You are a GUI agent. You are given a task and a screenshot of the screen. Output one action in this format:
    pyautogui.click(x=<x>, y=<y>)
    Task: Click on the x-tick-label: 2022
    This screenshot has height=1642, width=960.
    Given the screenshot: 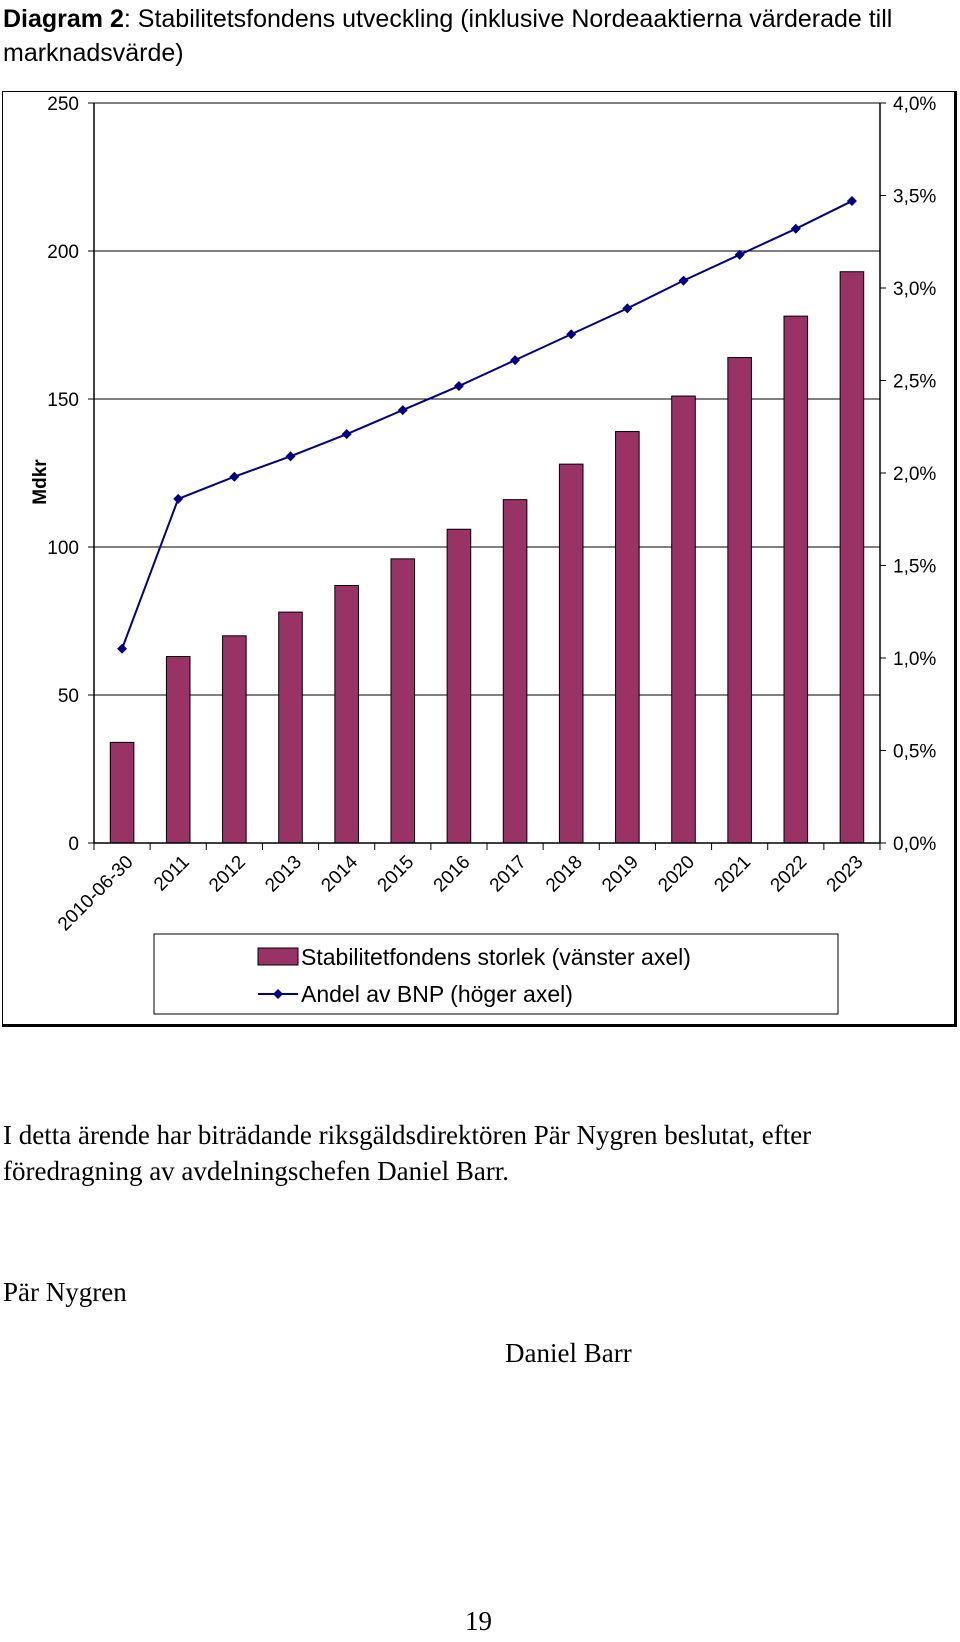 What is the action you would take?
    pyautogui.click(x=789, y=874)
    